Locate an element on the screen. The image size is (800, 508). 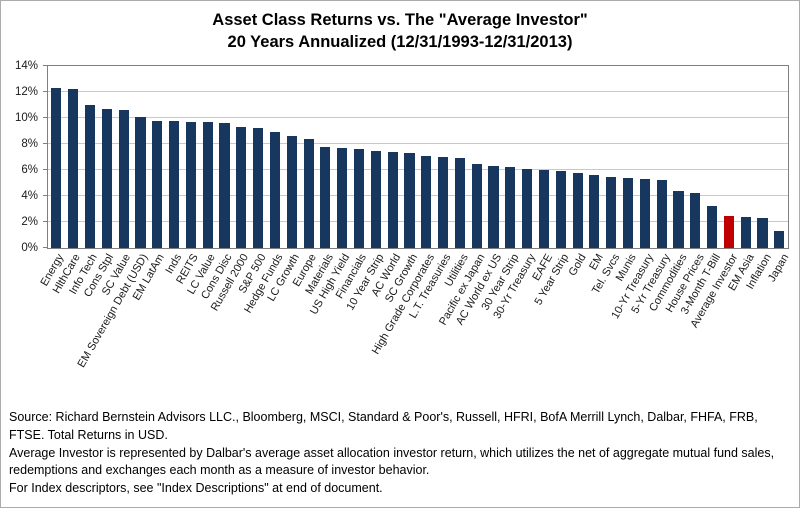
bar-cons-stpl is located at coordinates (106, 178).